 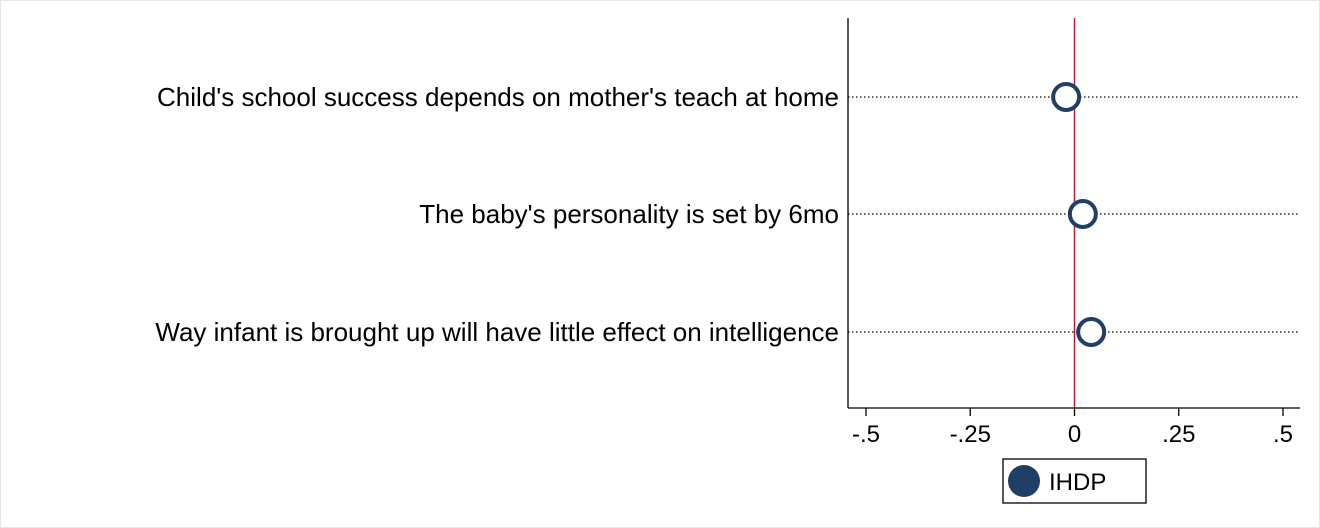 I want to click on x-tick-label-2: -.25, so click(x=970, y=434).